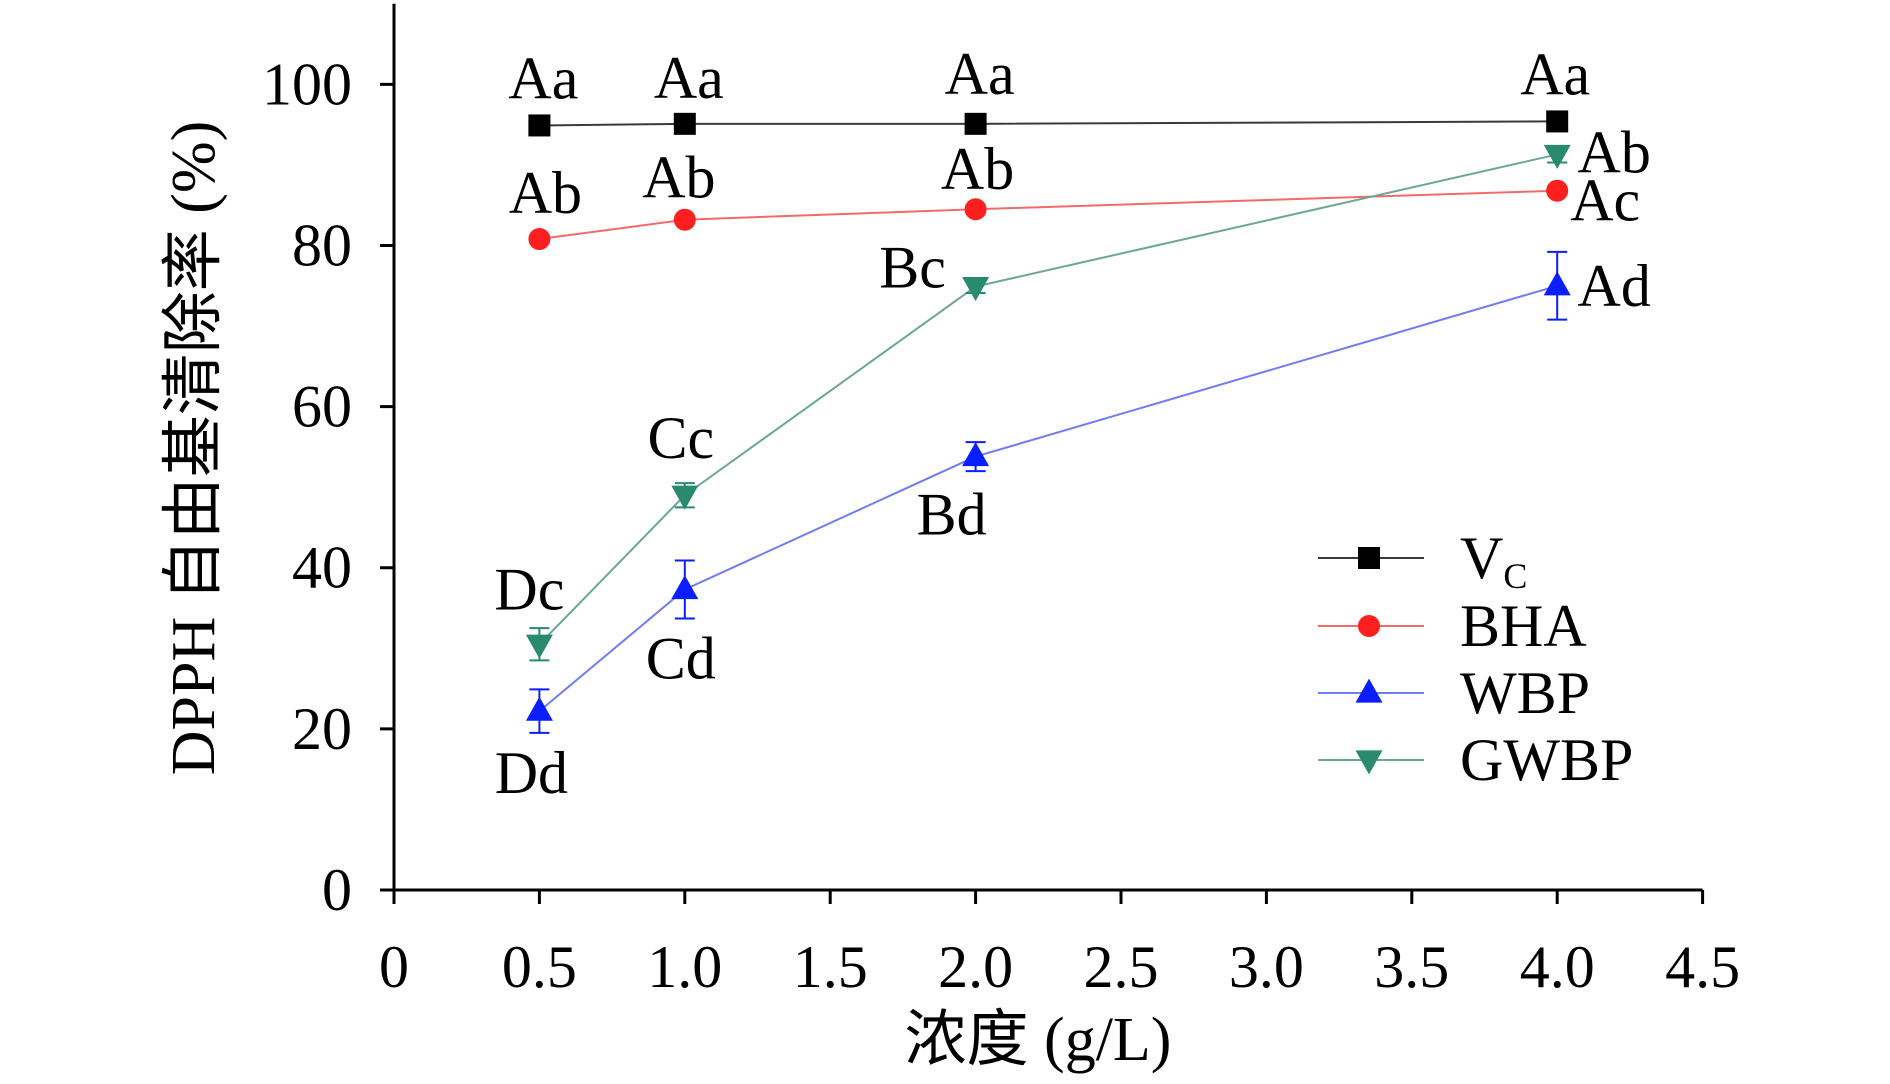  I want to click on legend-label: GWBP, so click(1546, 760).